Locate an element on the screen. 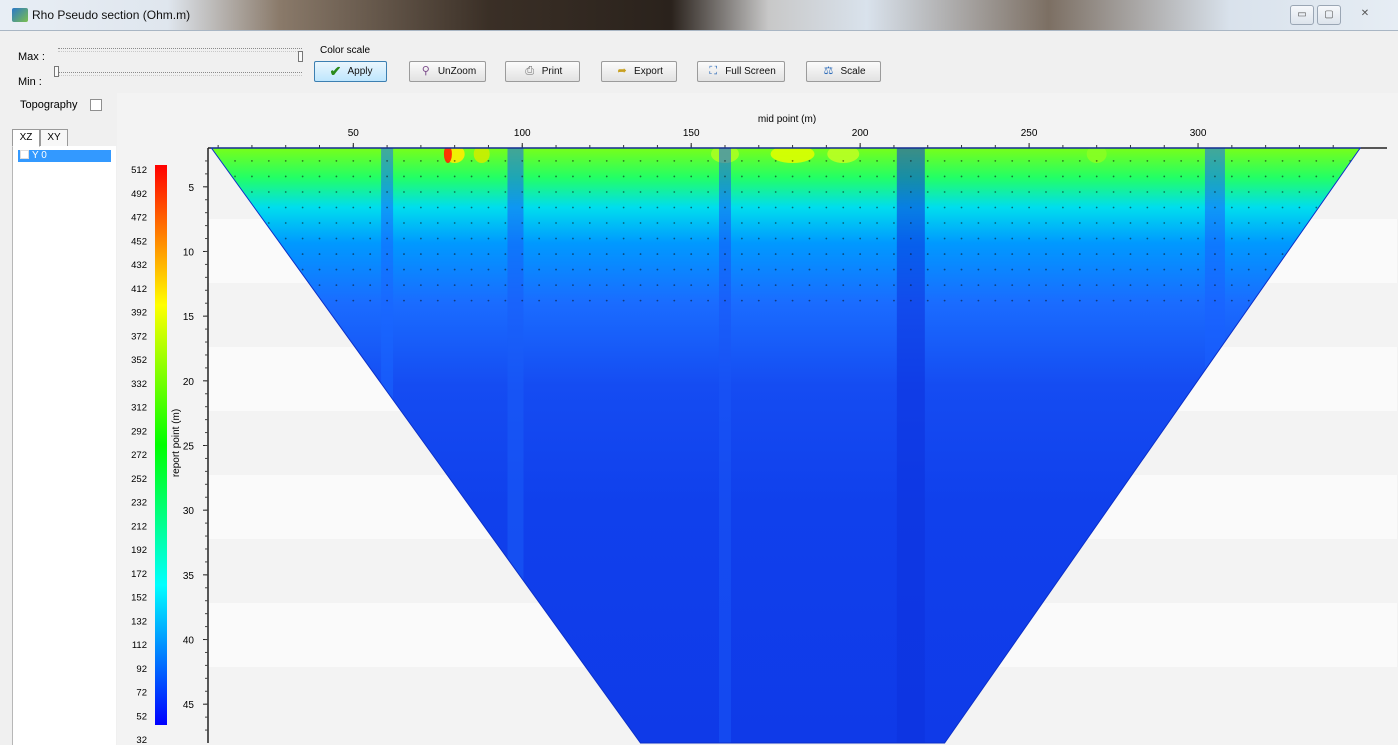  print-button: ⎙ Print is located at coordinates (542, 71).